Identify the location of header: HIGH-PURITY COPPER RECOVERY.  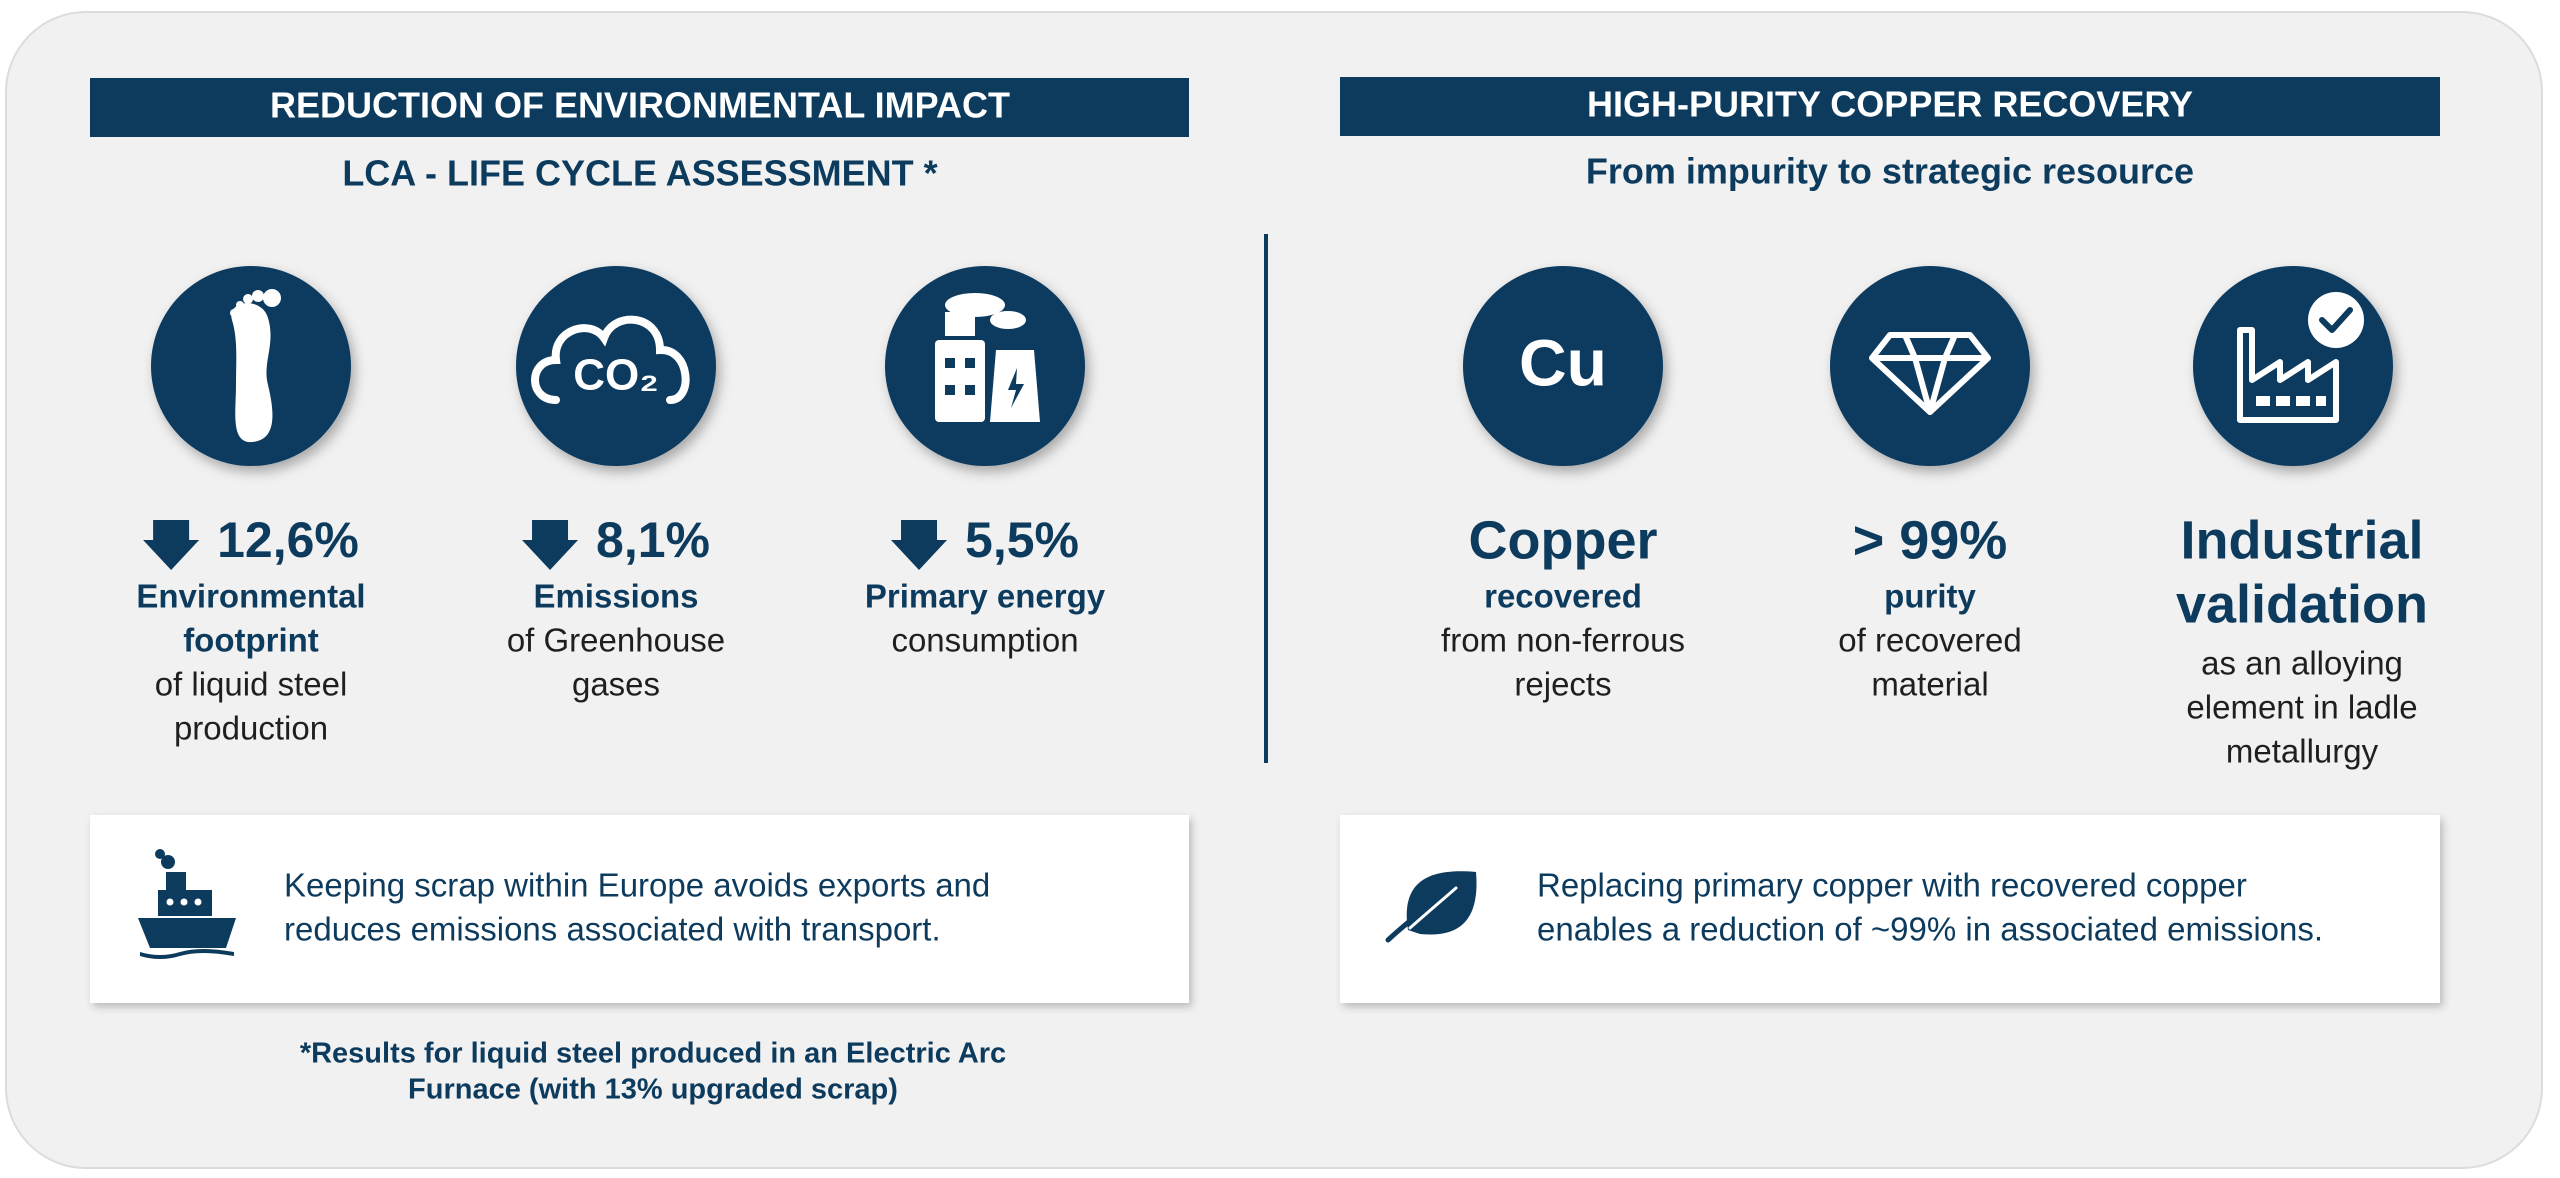
(1890, 104).